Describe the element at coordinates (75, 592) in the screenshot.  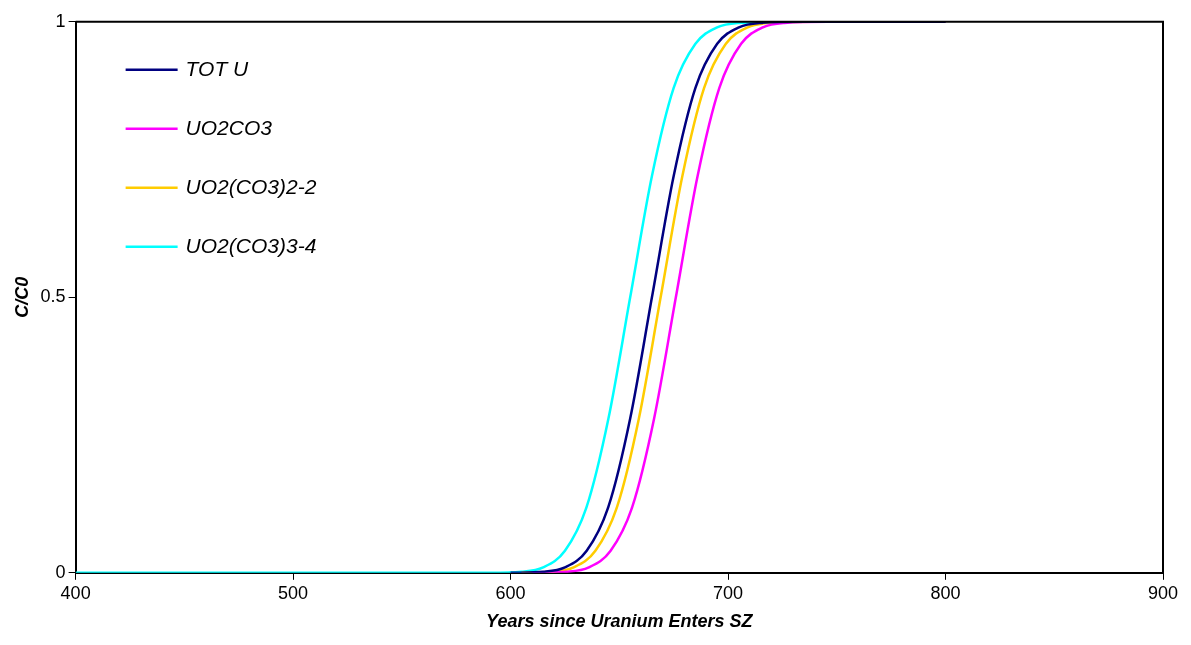
I see `x-tick-label: 400` at that location.